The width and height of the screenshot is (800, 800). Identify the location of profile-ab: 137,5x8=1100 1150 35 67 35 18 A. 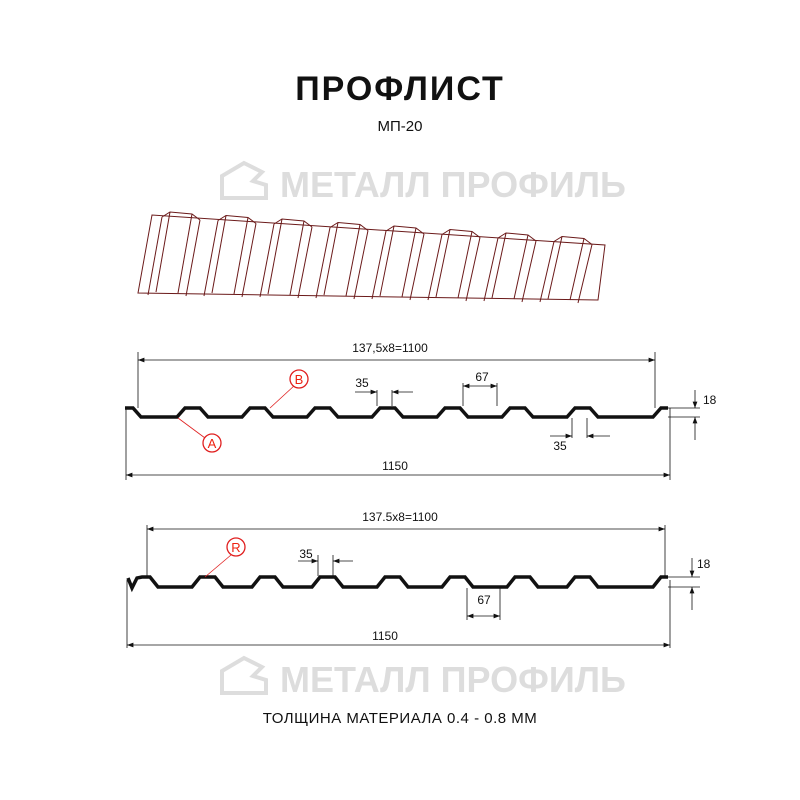
(421, 410).